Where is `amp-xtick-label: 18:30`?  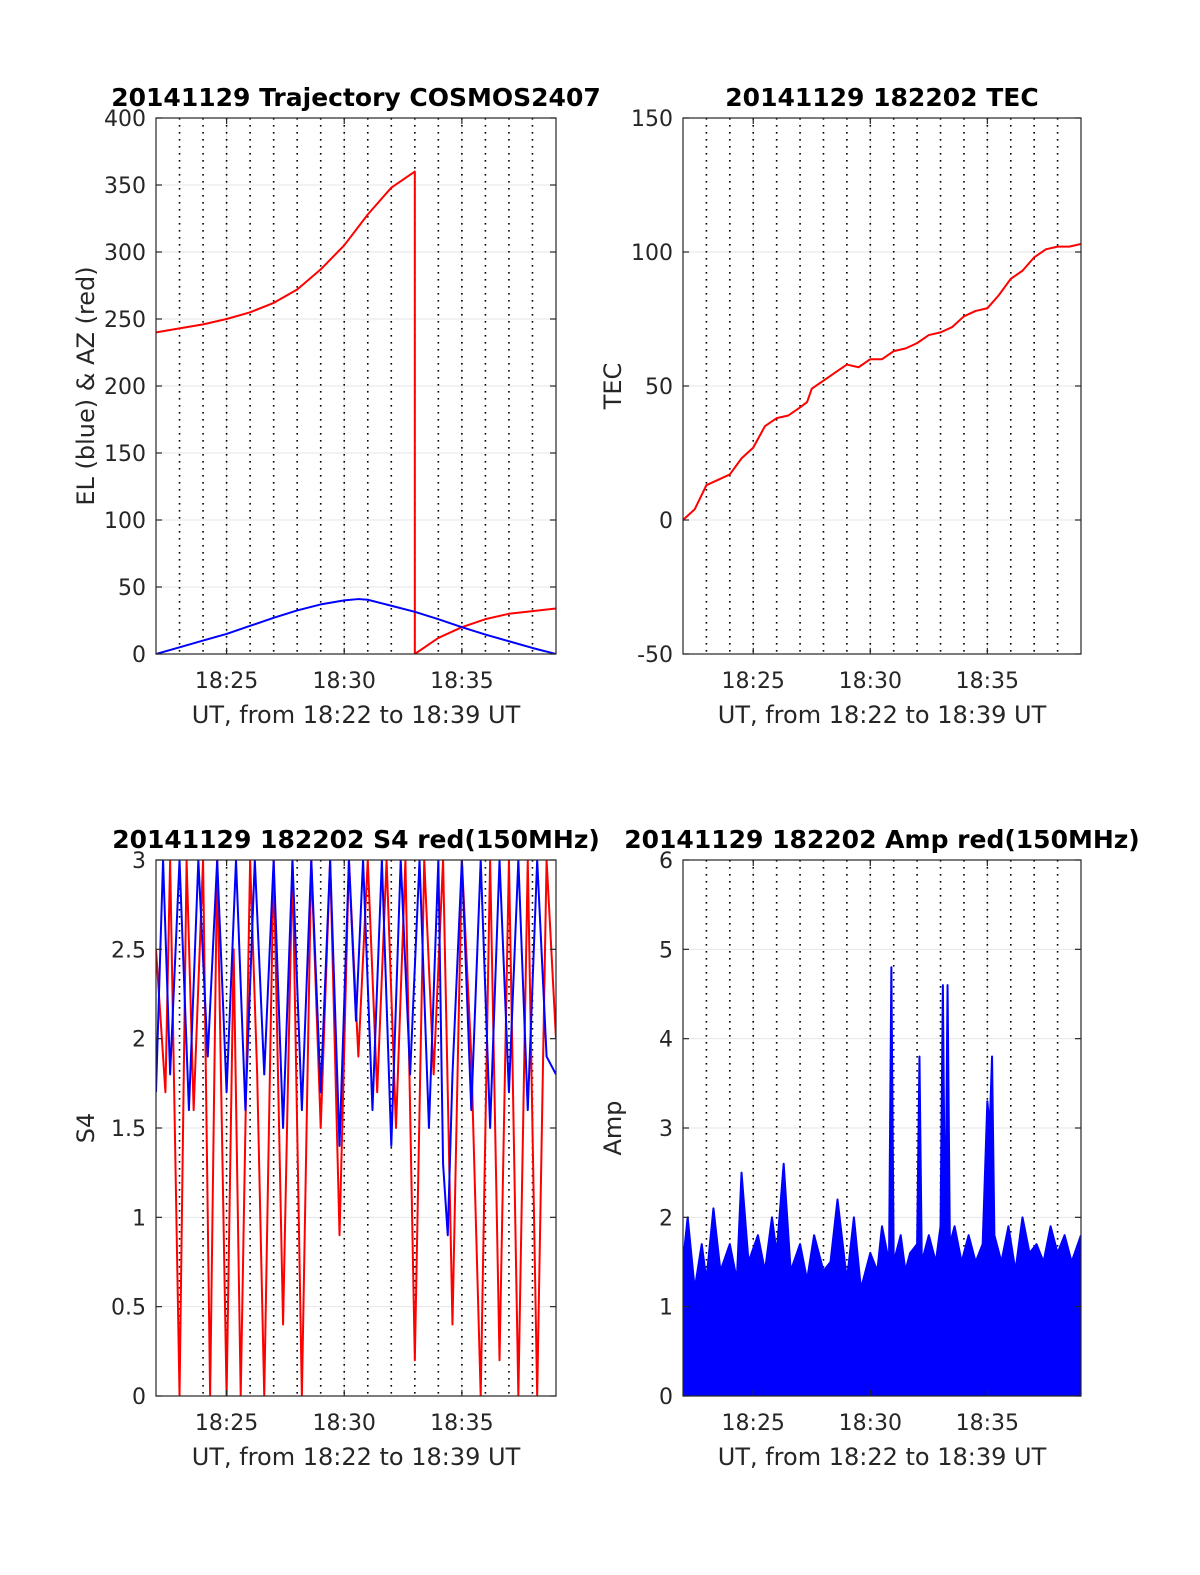
amp-xtick-label: 18:30 is located at coordinates (870, 1423).